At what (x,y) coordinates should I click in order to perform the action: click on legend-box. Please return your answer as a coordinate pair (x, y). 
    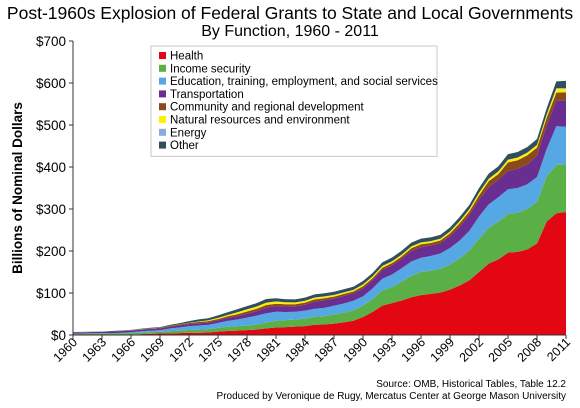
    Looking at the image, I should click on (294, 101).